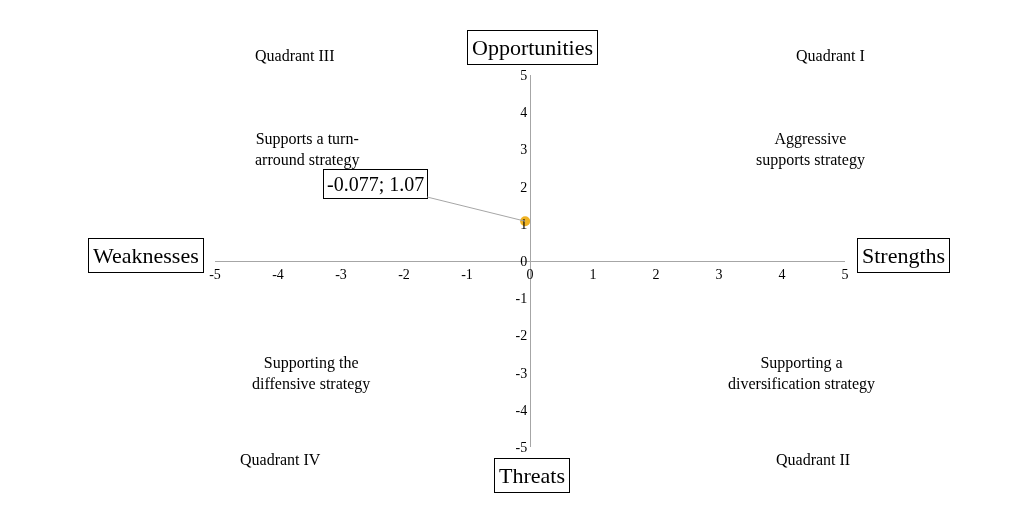  Describe the element at coordinates (280, 459) in the screenshot. I see `text: Quadrant IV` at that location.